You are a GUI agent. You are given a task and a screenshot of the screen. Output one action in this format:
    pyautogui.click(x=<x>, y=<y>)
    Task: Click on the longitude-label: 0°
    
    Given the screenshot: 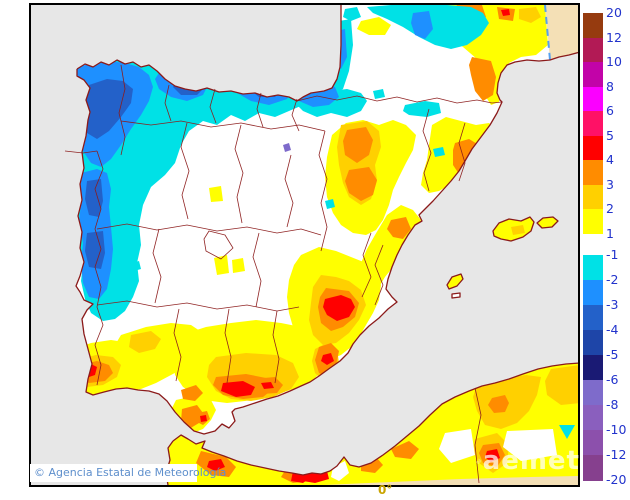 What is the action you would take?
    pyautogui.click(x=393, y=490)
    